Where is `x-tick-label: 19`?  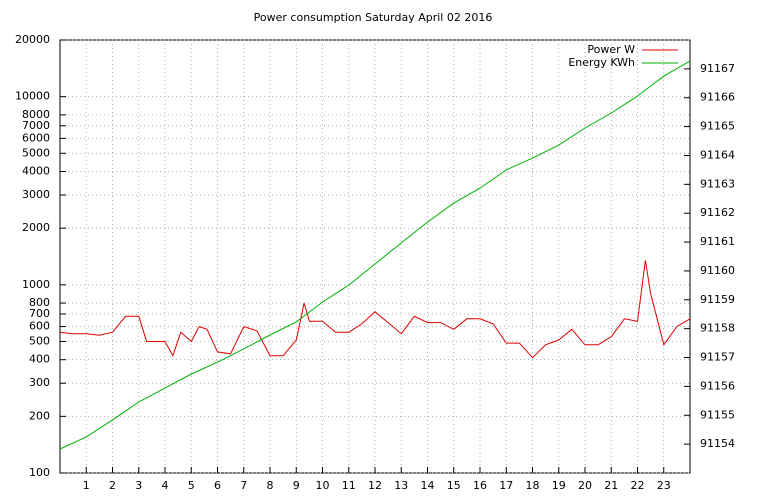 x-tick-label: 19 is located at coordinates (559, 485).